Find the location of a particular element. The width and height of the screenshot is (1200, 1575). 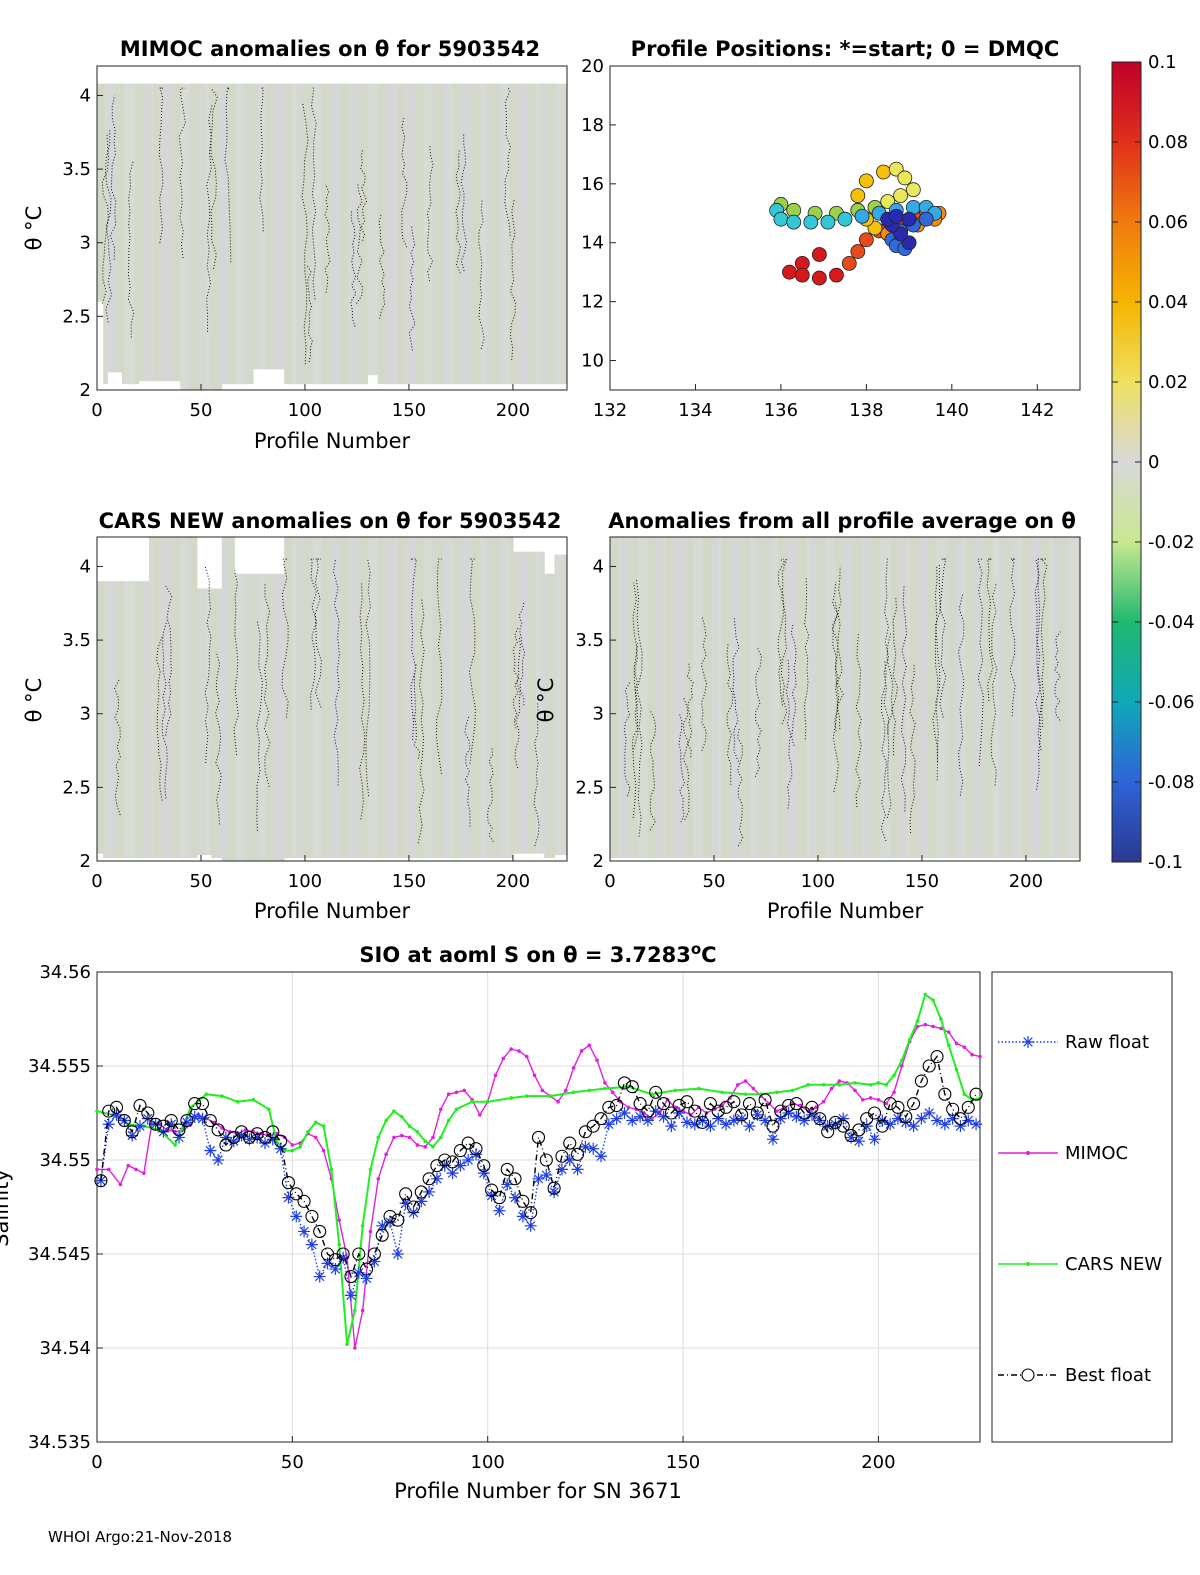

cars-heatmap is located at coordinates (332, 699).